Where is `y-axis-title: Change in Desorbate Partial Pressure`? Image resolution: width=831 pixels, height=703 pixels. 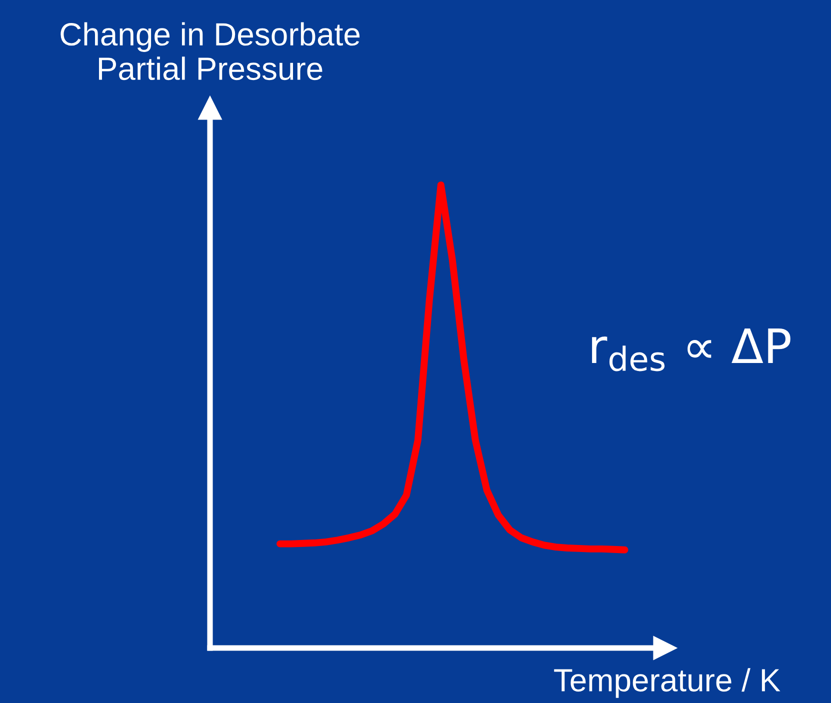
y-axis-title: Change in Desorbate Partial Pressure is located at coordinates (210, 51).